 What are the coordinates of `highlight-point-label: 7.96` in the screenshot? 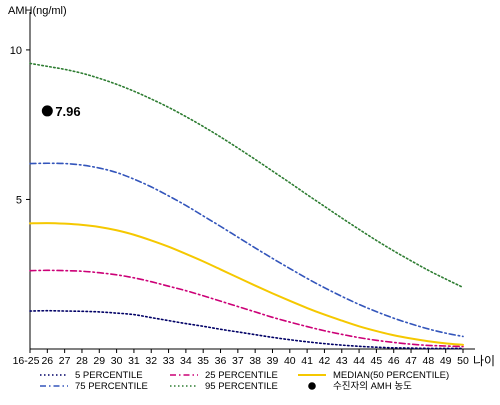 It's located at (67, 111).